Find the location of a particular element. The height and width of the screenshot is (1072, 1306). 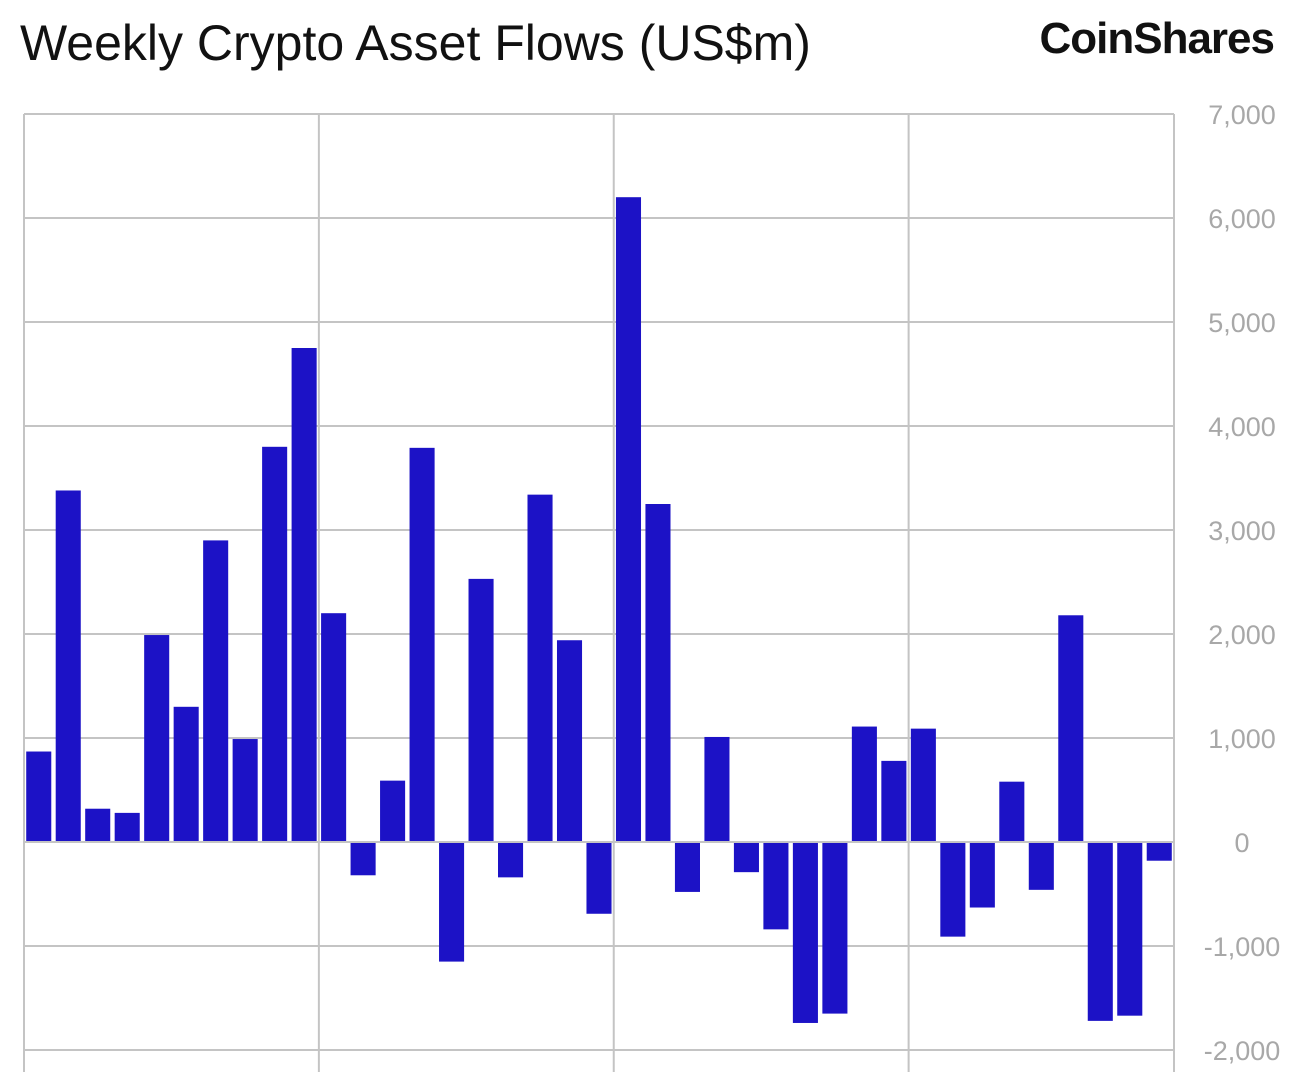

chart-title: Weekly Crypto Asset Flows (US$m) is located at coordinates (415, 43).